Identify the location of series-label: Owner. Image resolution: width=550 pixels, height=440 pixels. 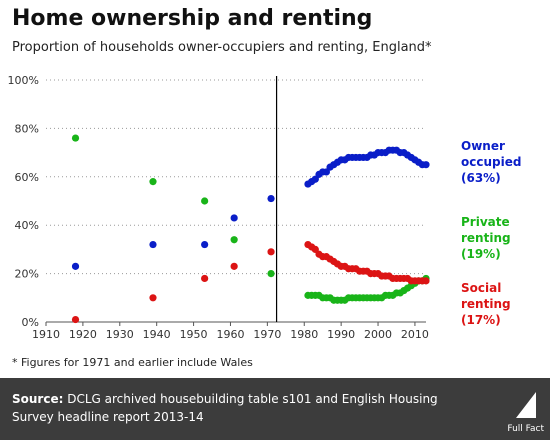
(483, 146).